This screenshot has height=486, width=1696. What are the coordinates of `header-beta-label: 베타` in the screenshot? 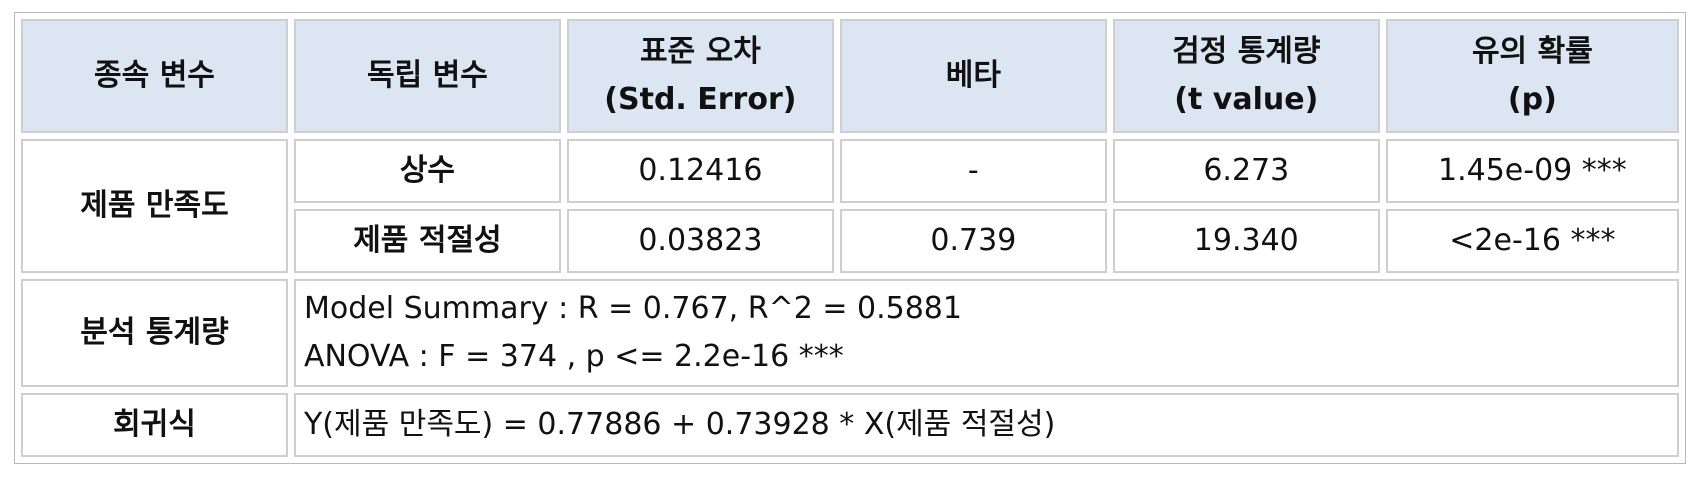 It's located at (973, 75).